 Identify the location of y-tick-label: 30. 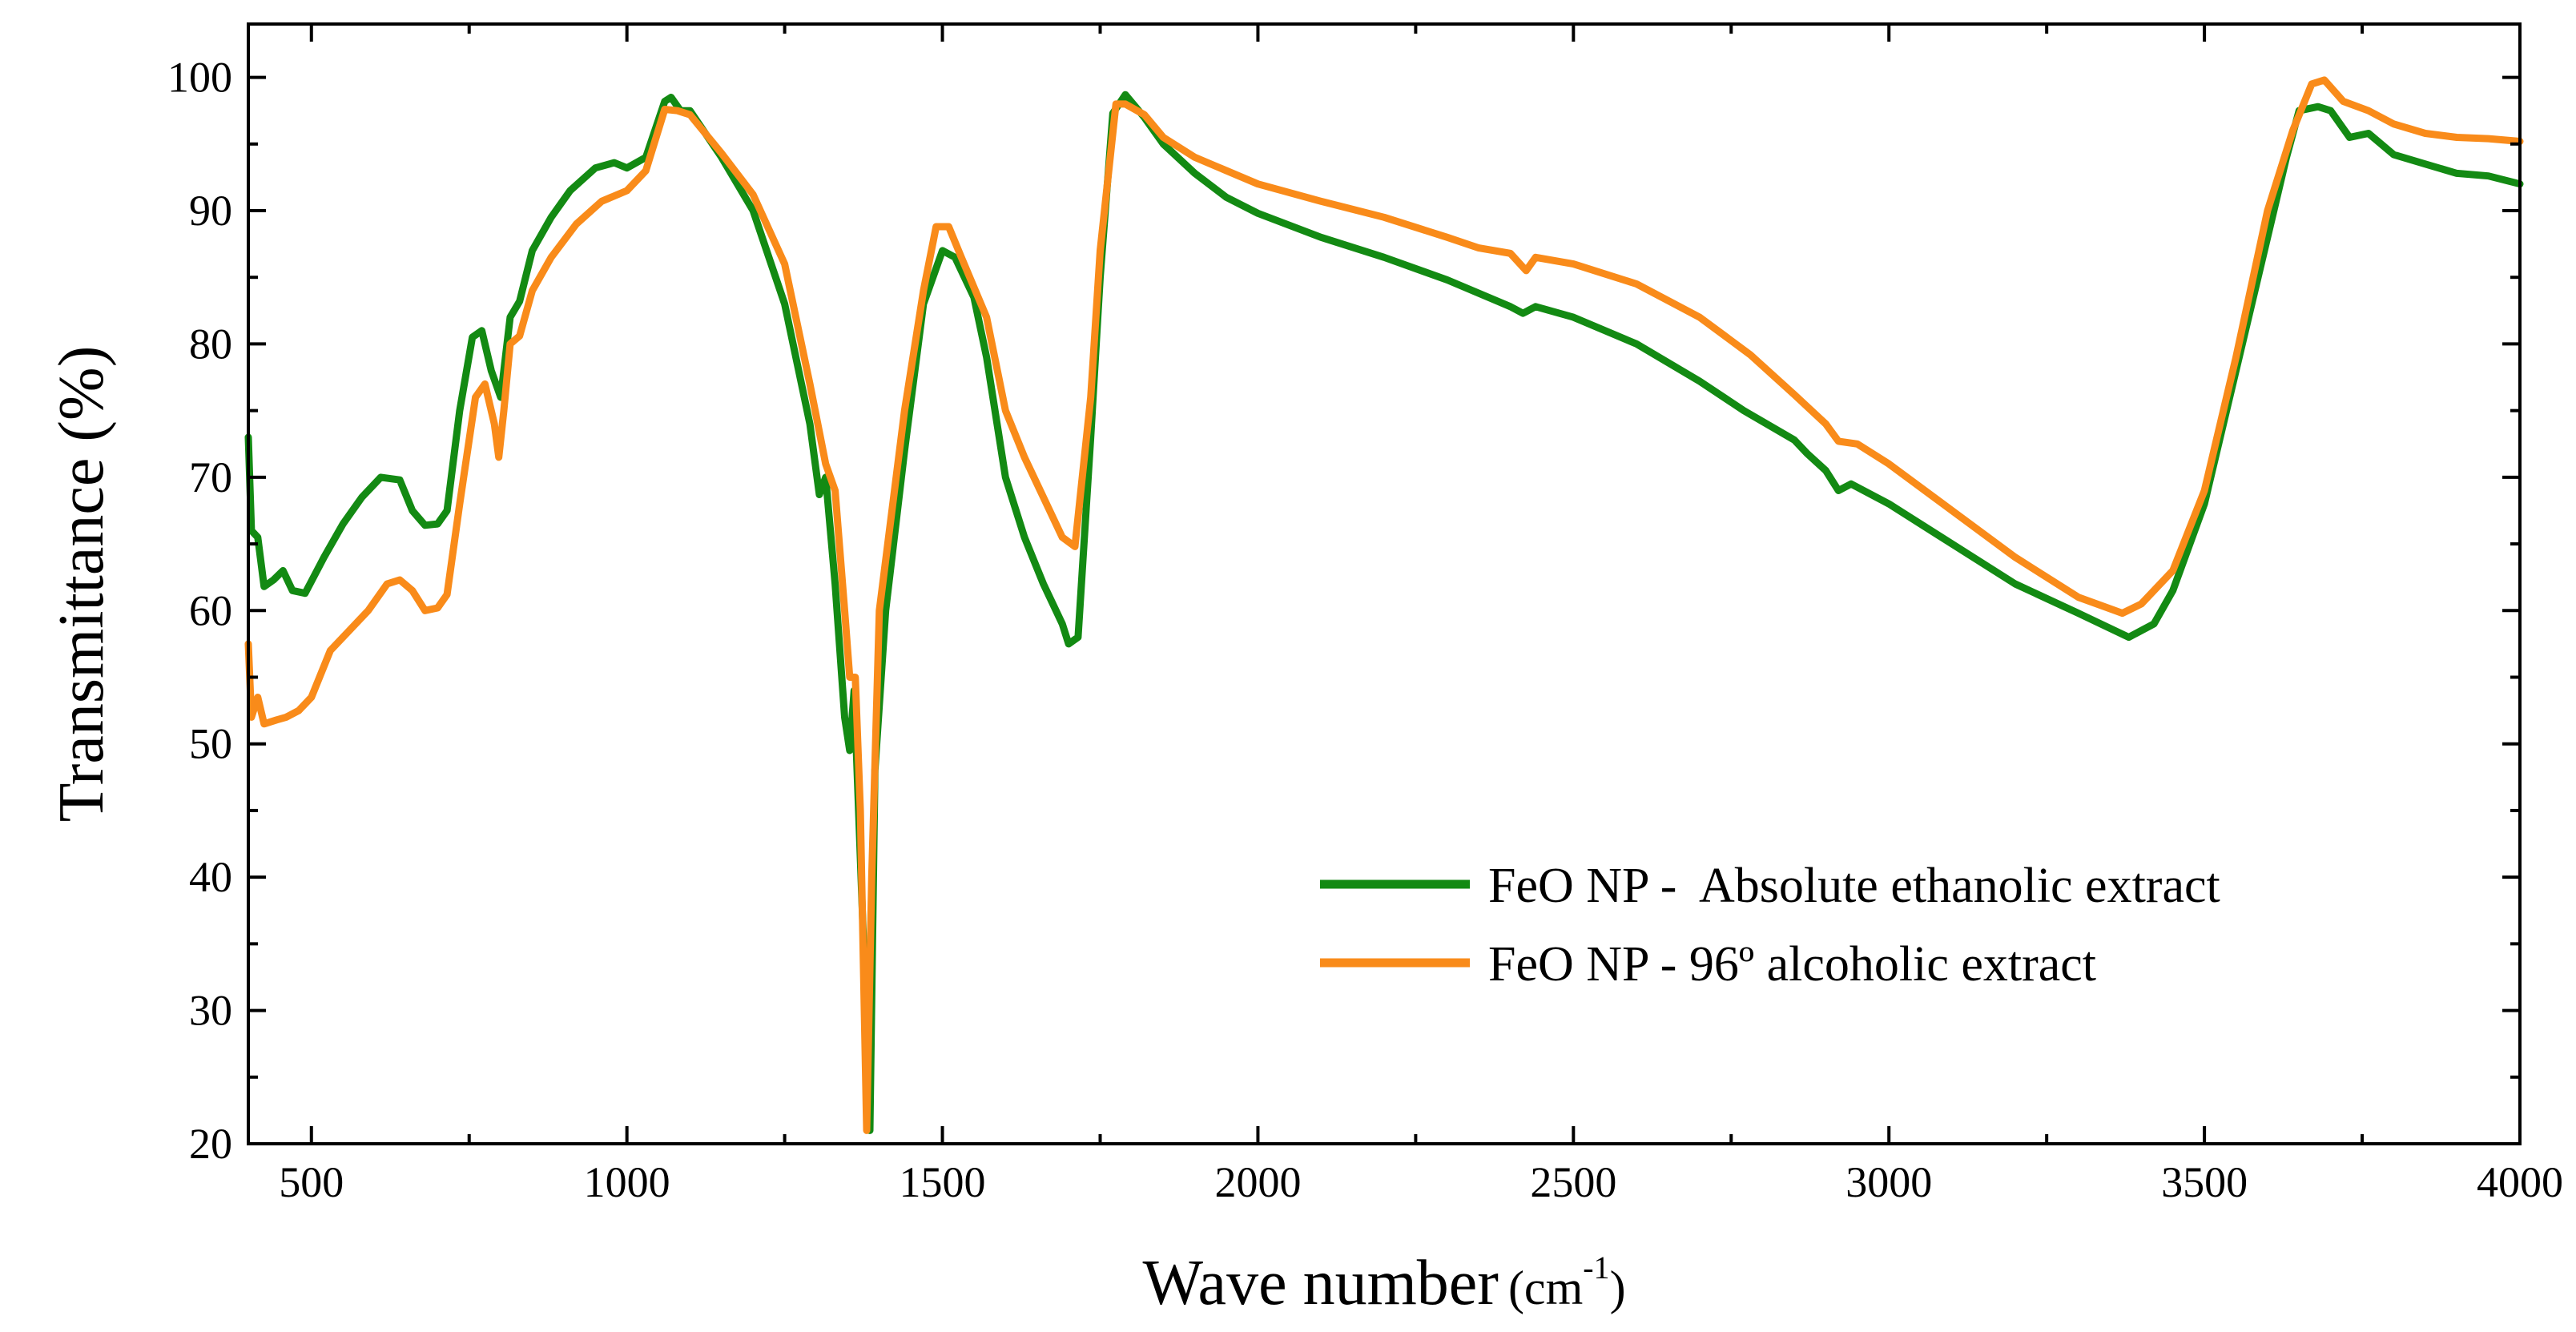
(211, 1011).